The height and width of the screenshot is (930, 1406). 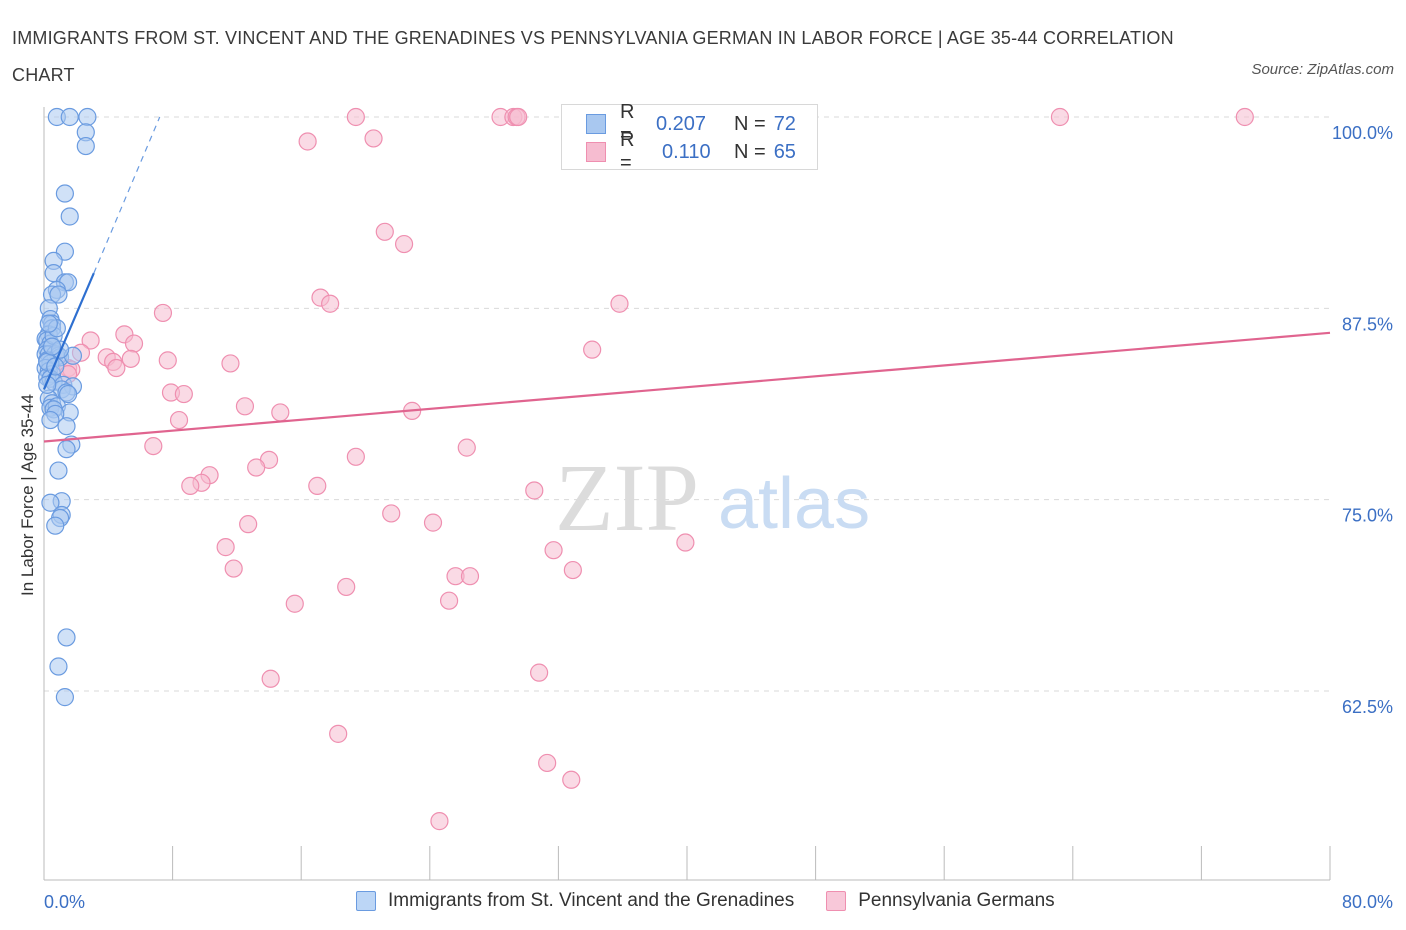 What do you see at coordinates (1367, 324) in the screenshot?
I see `y-tick-label: 87.5%` at bounding box center [1367, 324].